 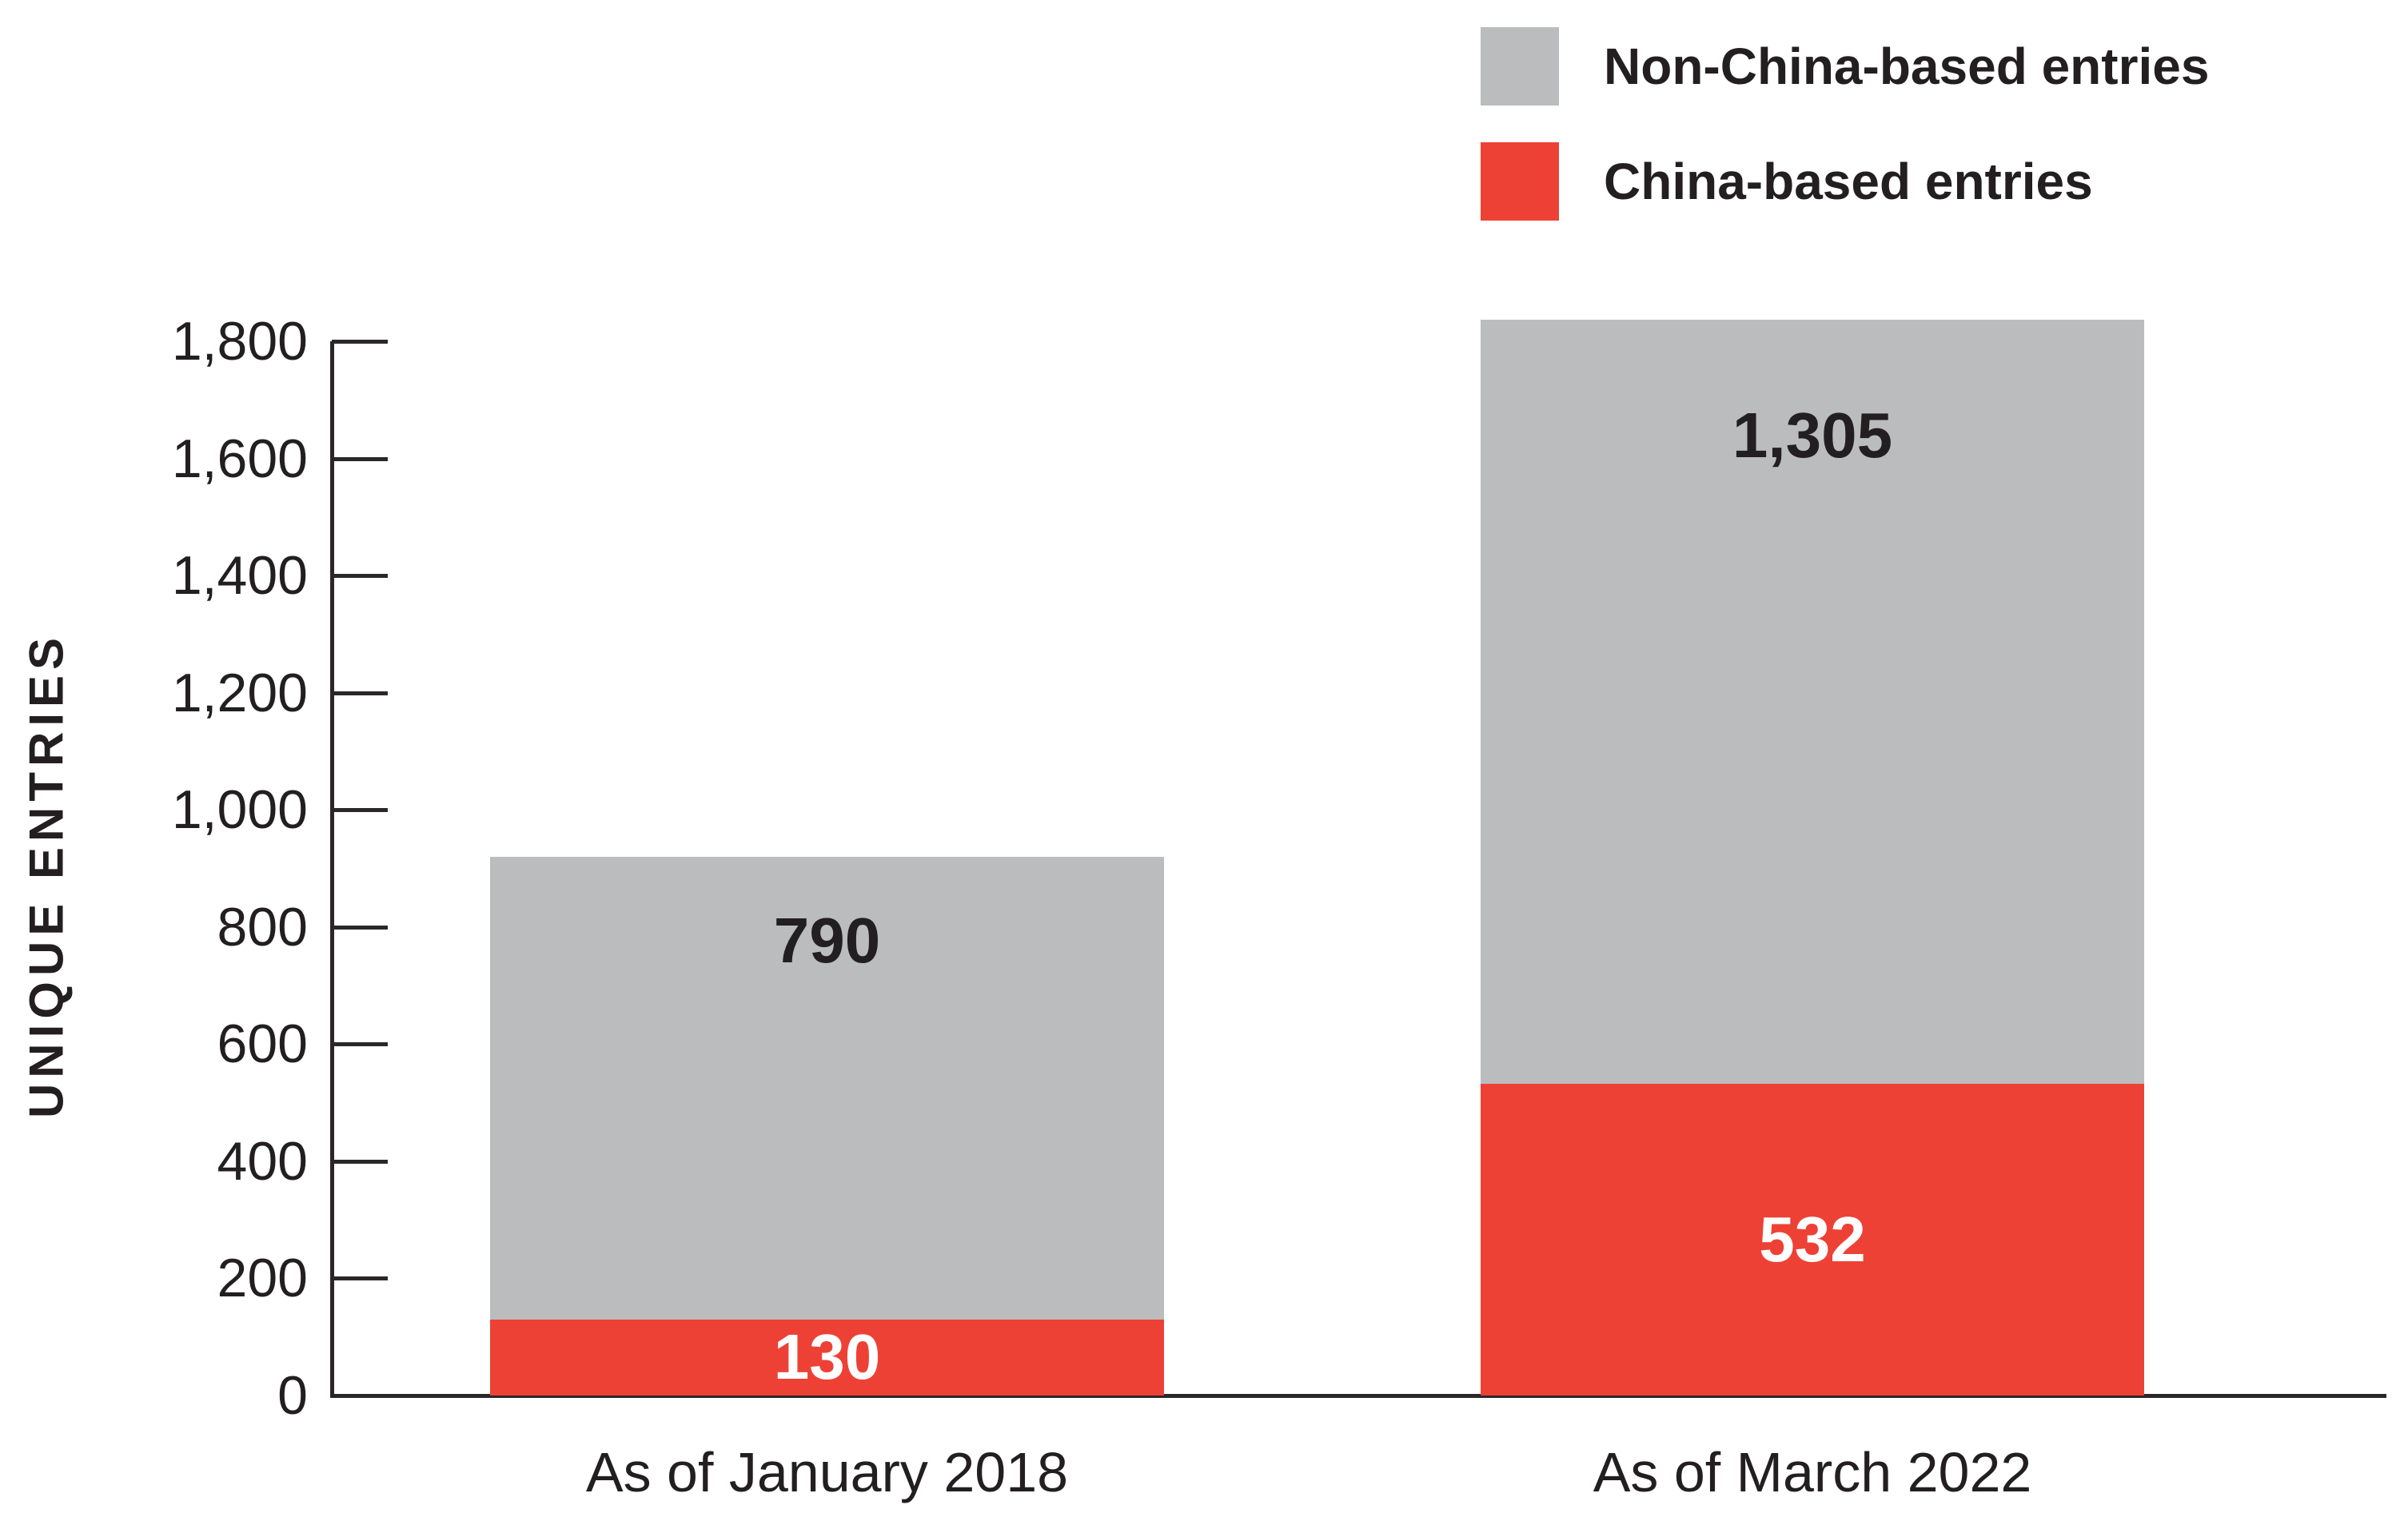 I want to click on y-axis-tick-label: 200, so click(x=262, y=1278).